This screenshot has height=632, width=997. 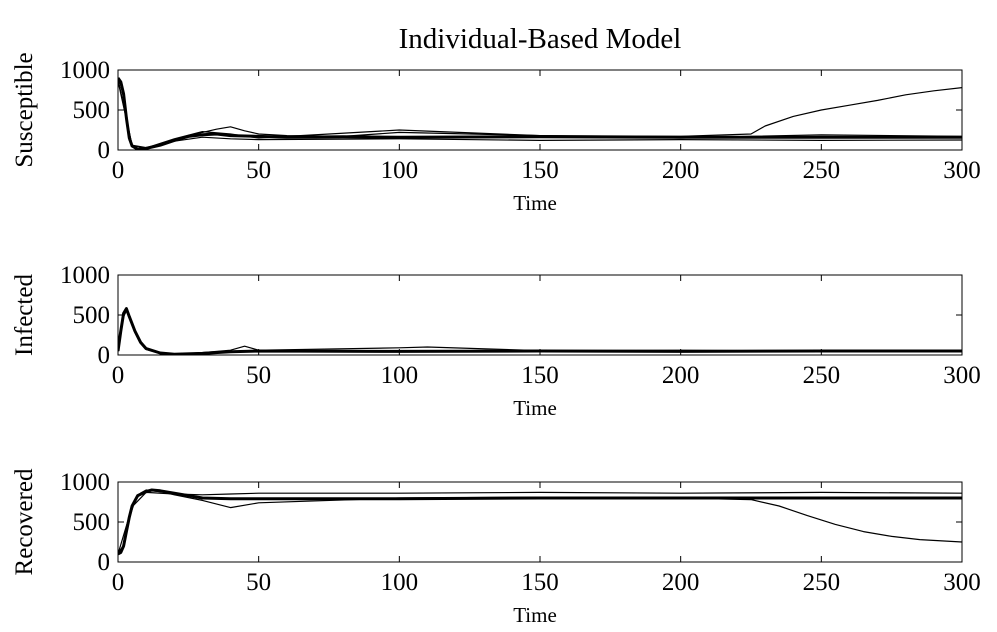 I want to click on y-axis-label: Recovered, so click(x=24, y=521).